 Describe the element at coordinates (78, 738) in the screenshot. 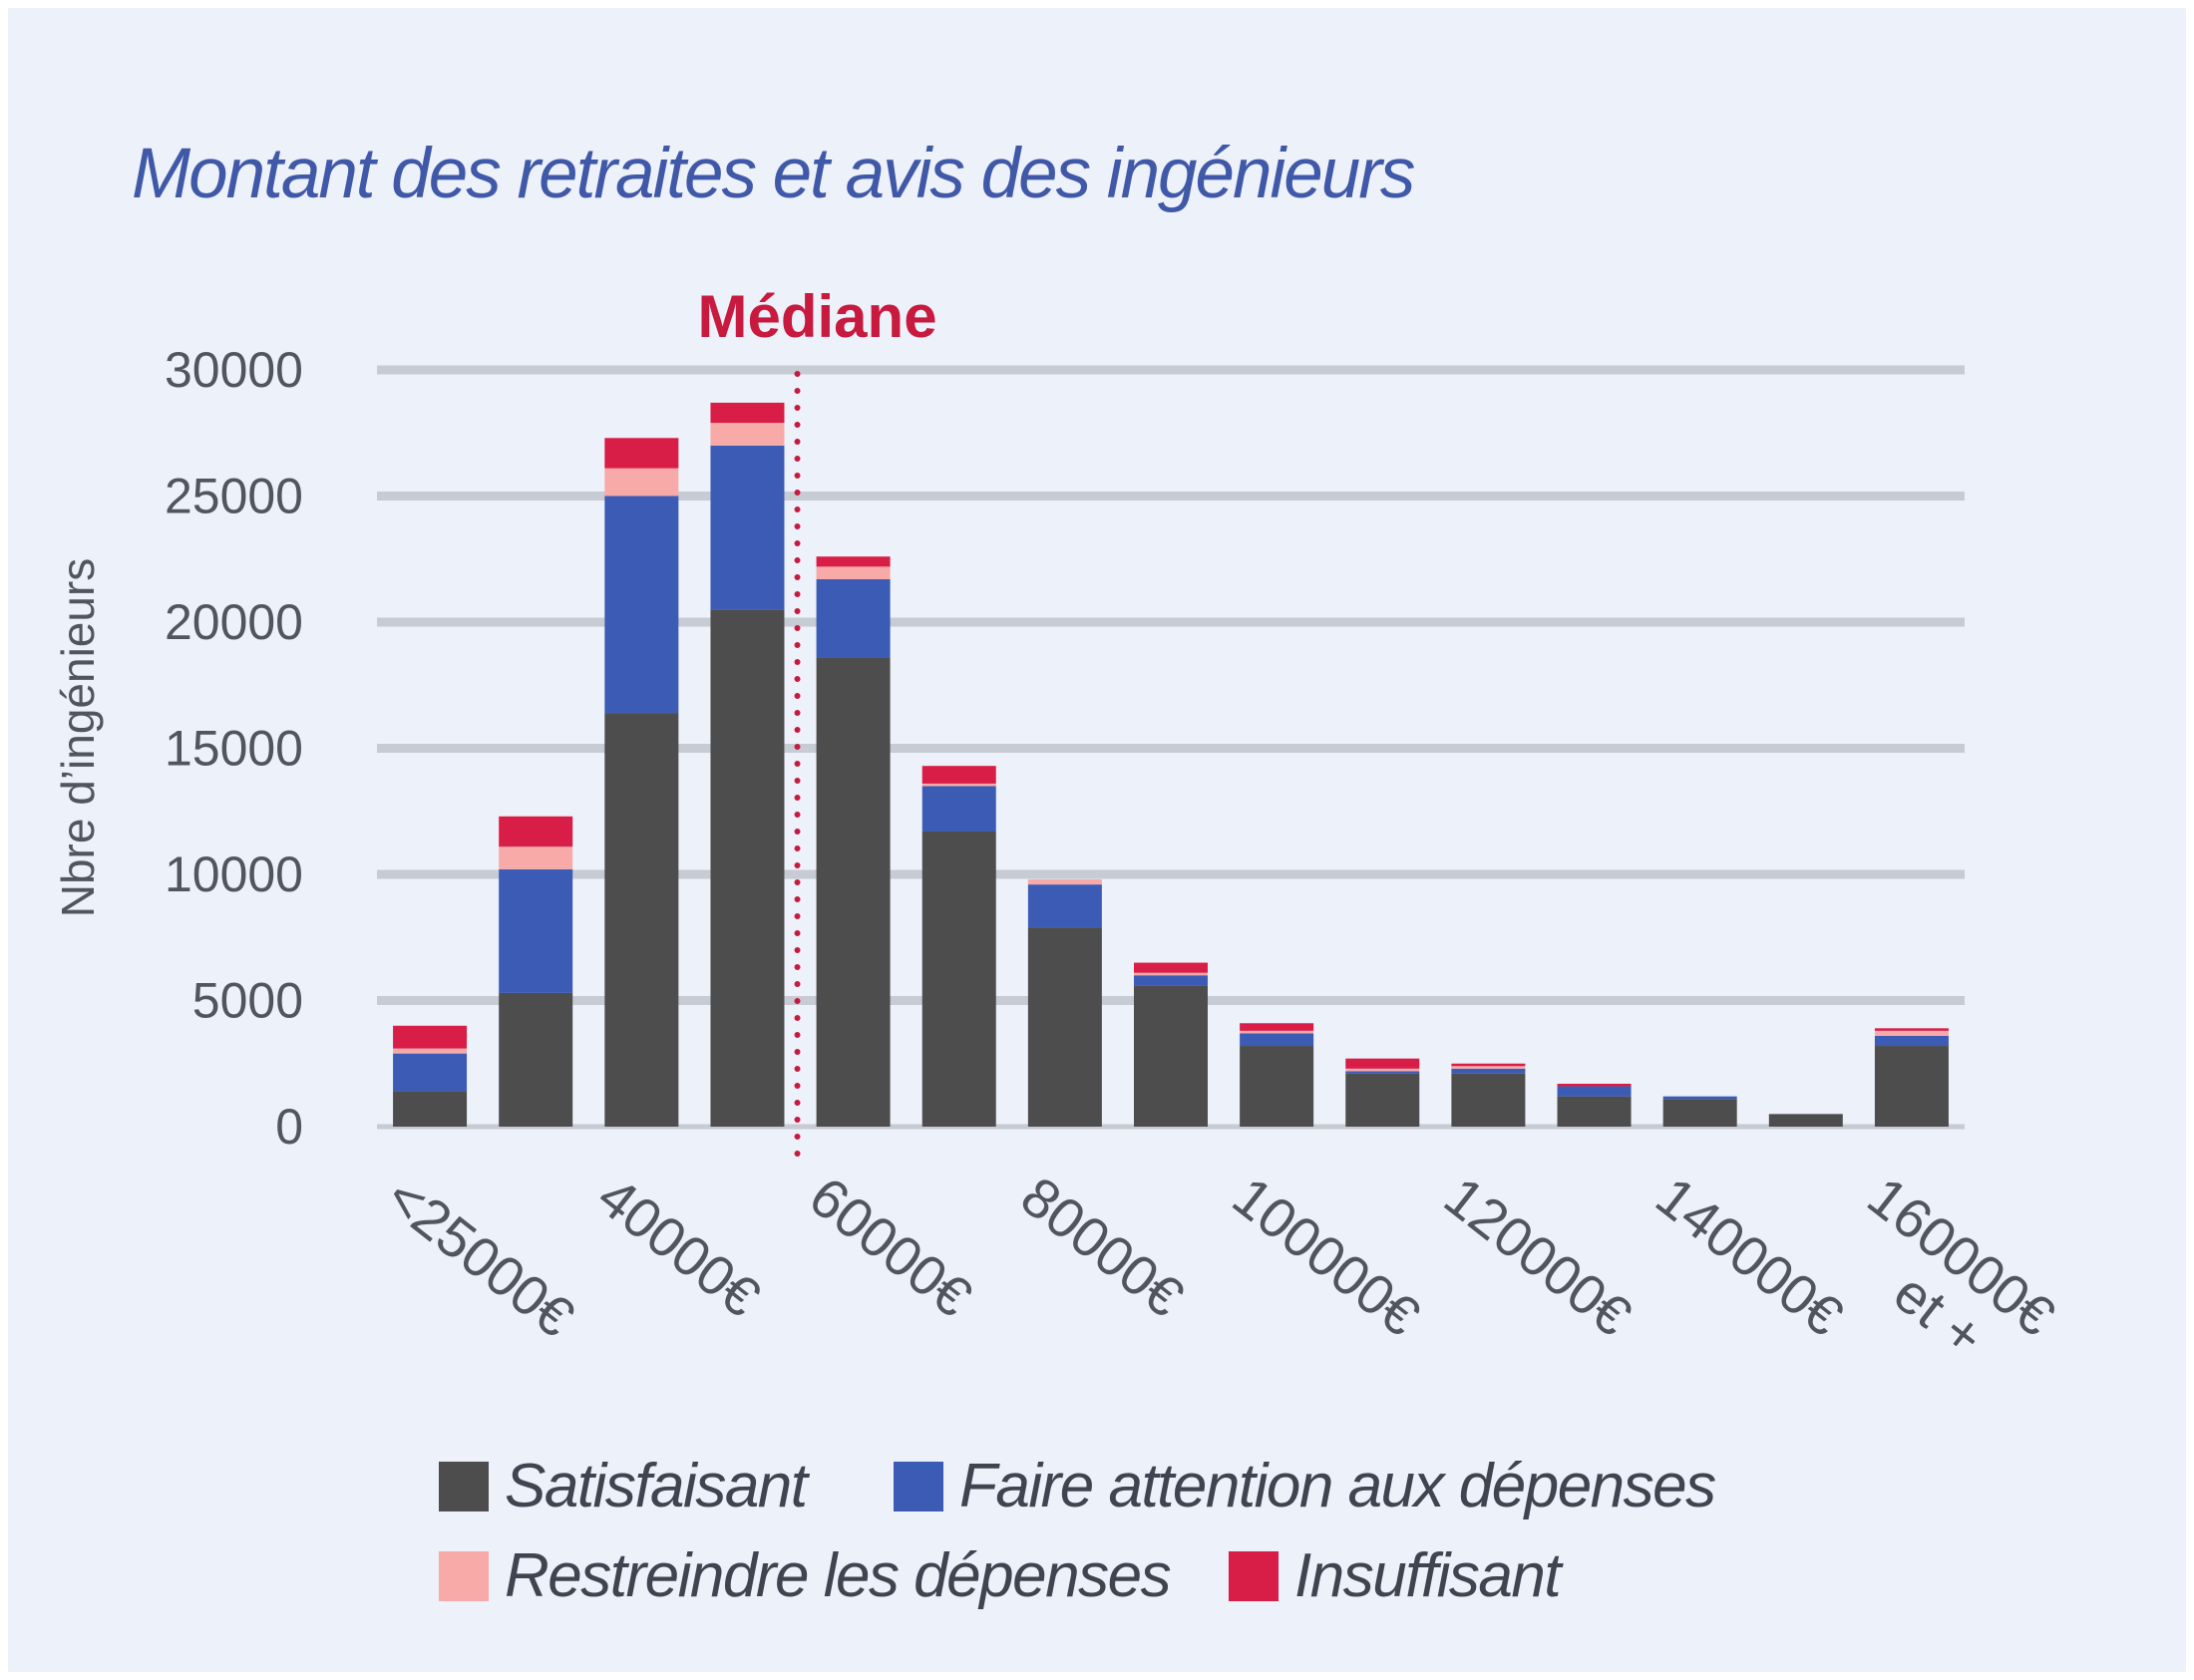

I see `y-axis-label: Nbre d’ingénieurs` at that location.